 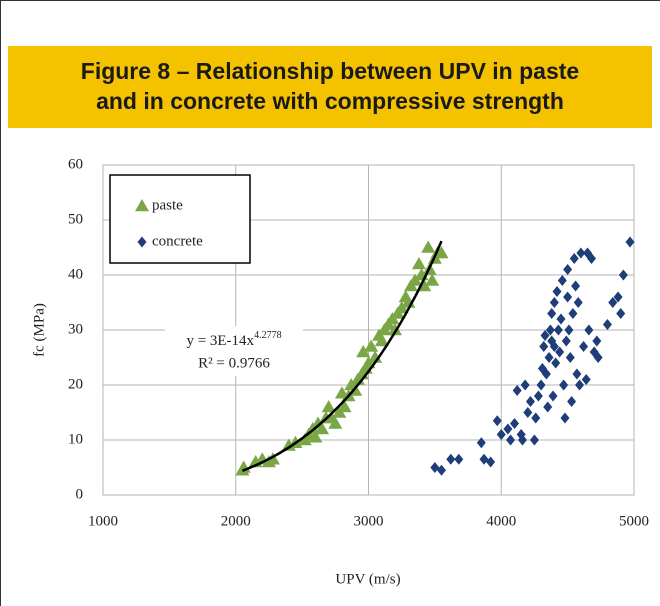 I want to click on x-tick-label: 3000, so click(x=369, y=521).